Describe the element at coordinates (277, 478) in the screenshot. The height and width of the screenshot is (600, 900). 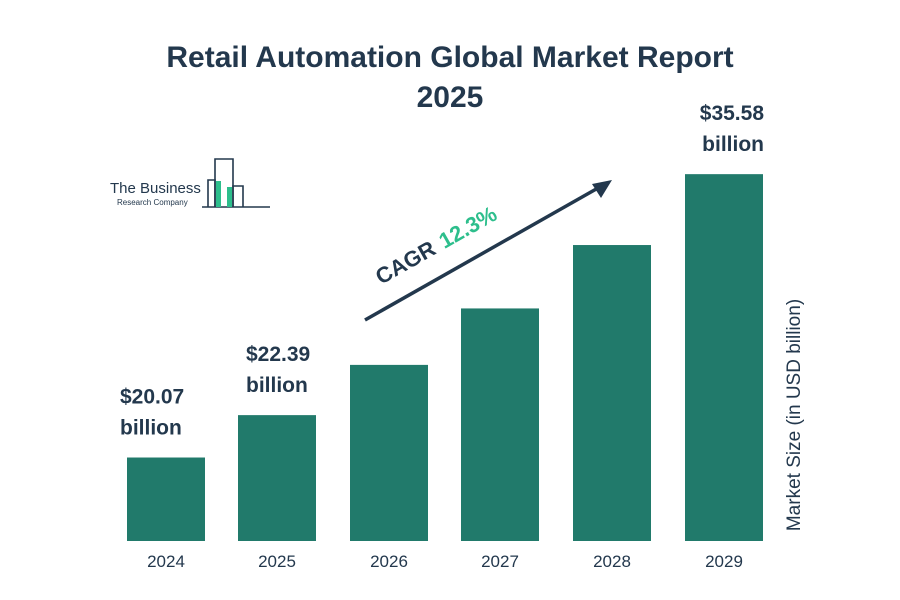
I see `bar-2025` at that location.